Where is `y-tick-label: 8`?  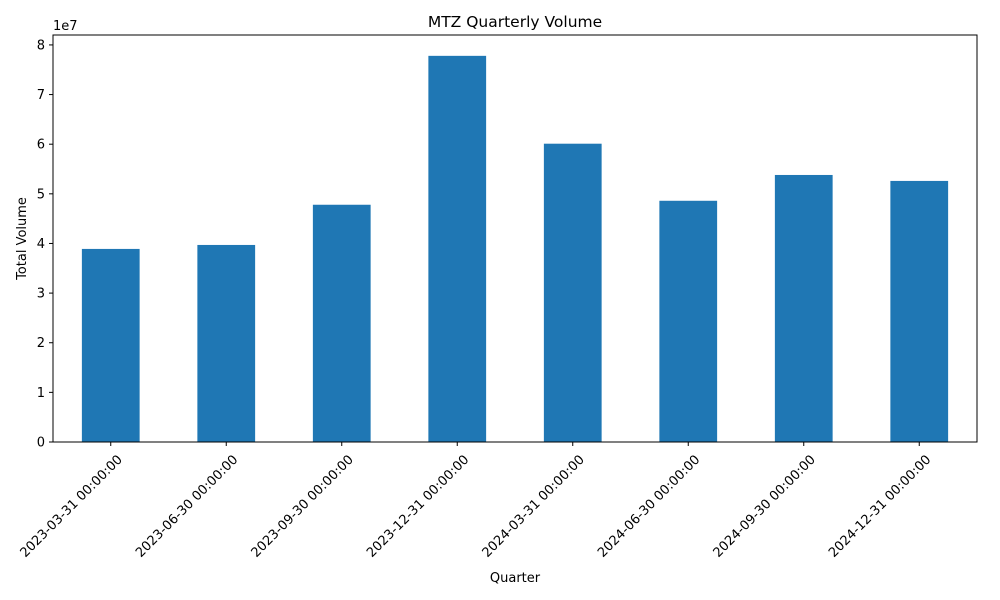
y-tick-label: 8 is located at coordinates (41, 45).